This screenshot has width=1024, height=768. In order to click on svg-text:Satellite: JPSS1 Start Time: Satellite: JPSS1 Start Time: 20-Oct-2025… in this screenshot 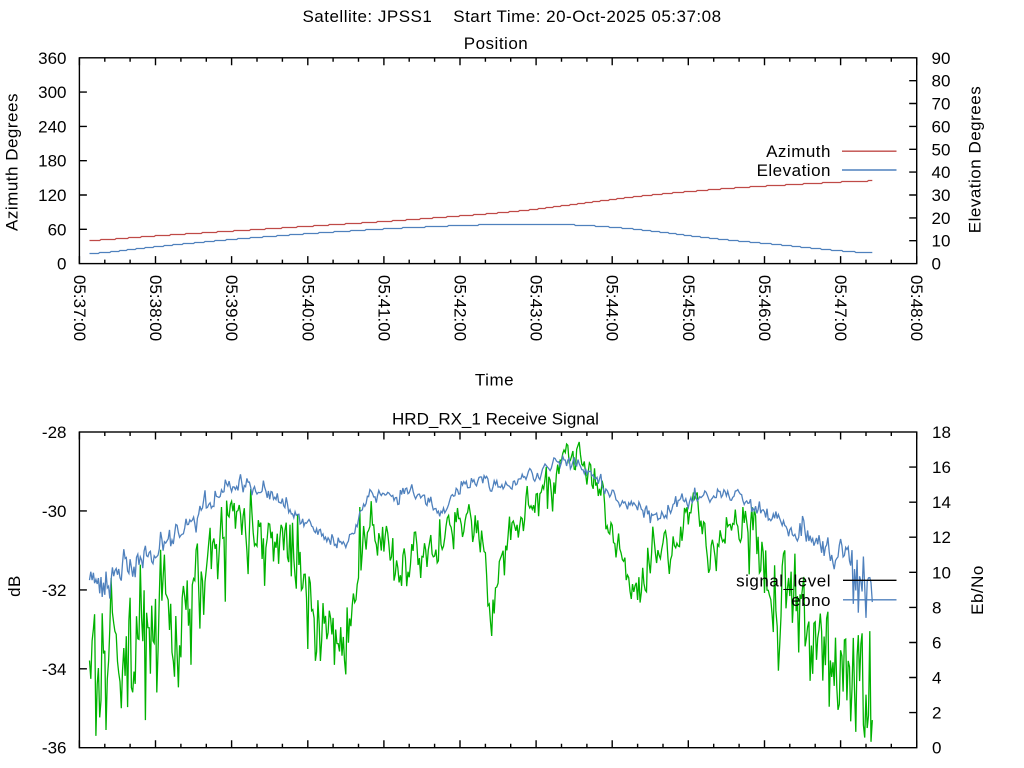, I will do `click(511, 16)`.